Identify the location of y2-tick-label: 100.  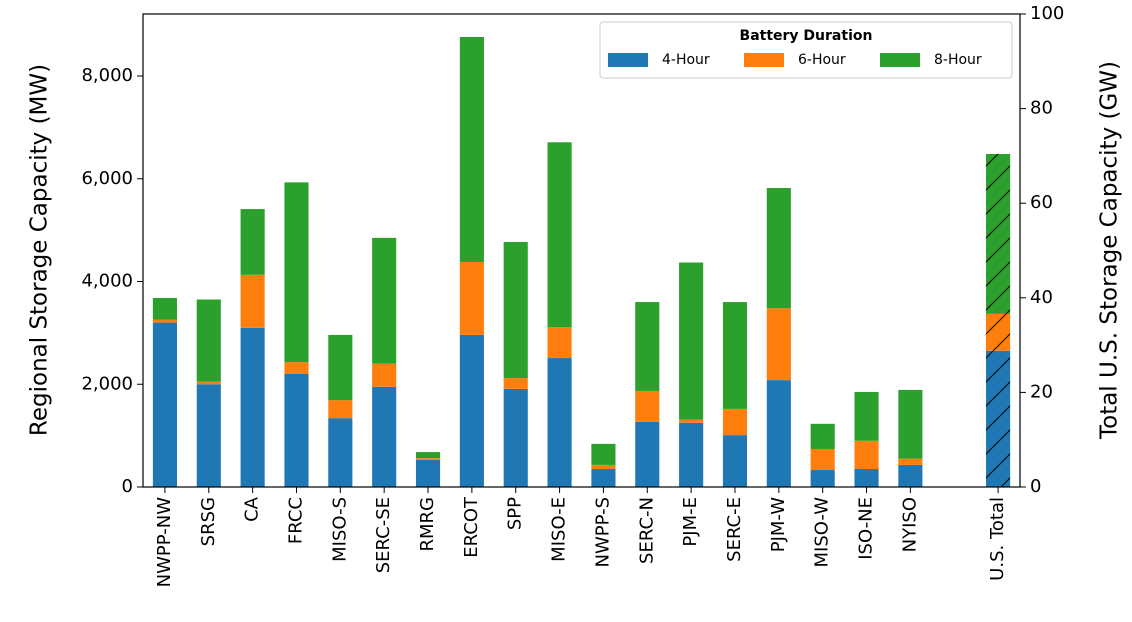
(1047, 13).